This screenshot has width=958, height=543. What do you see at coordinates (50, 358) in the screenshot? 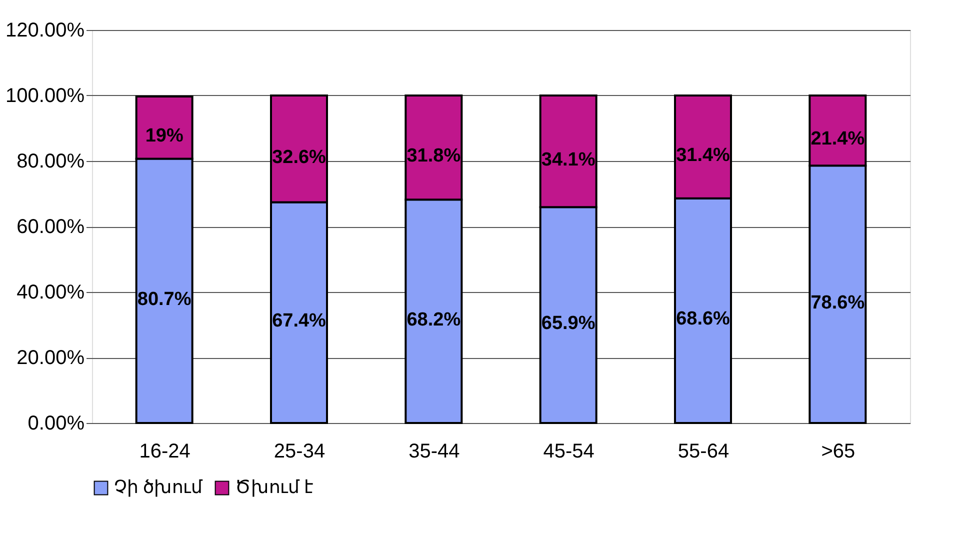
I see `y-tick-label: 20.00%` at bounding box center [50, 358].